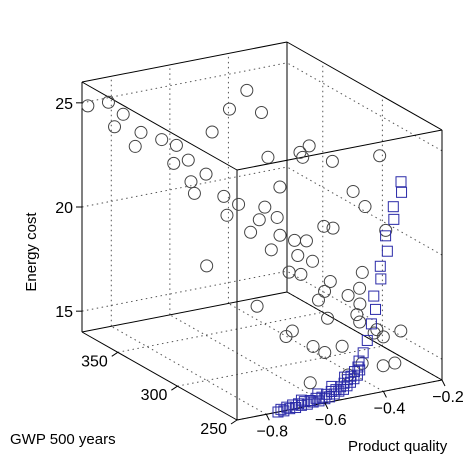  Describe the element at coordinates (64, 312) in the screenshot. I see `z-tick-label: 15` at that location.